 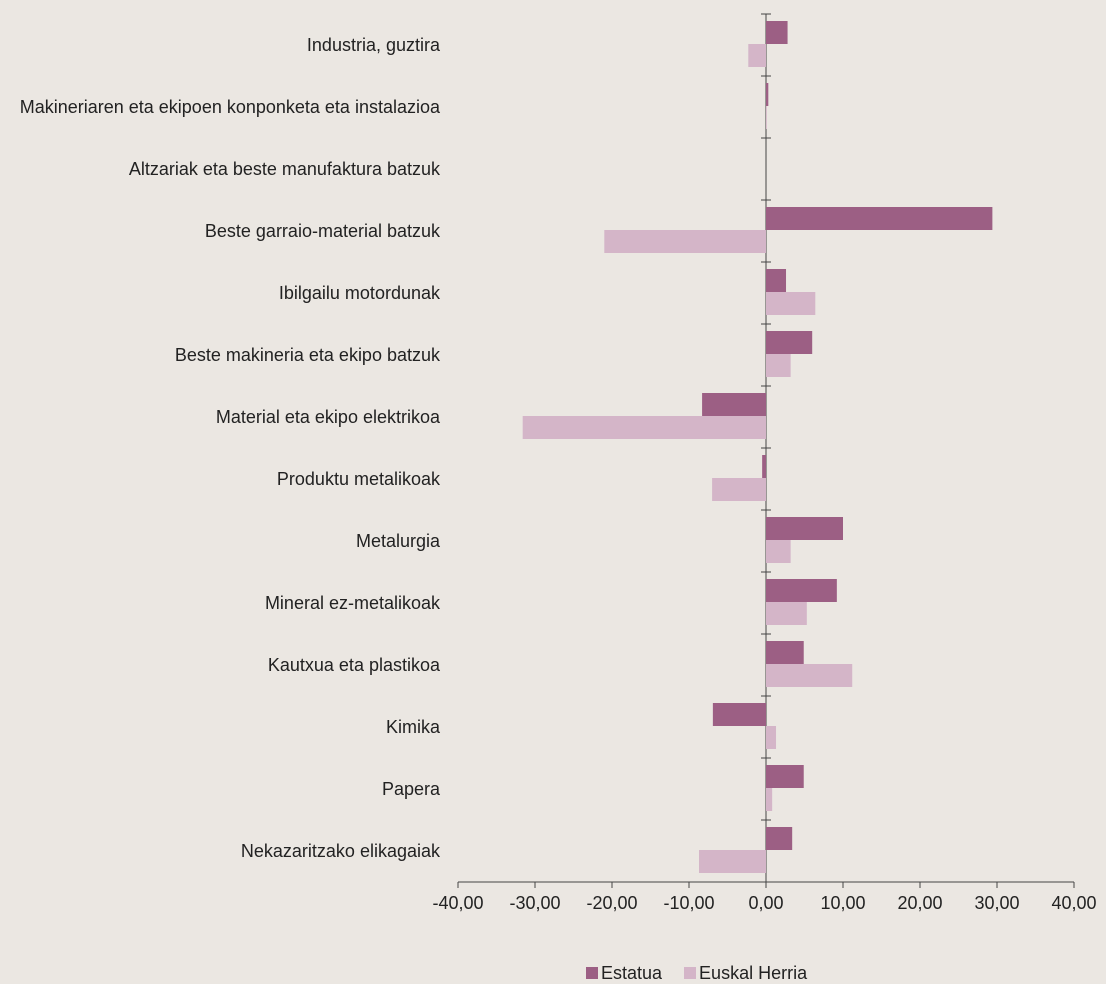 What do you see at coordinates (996, 903) in the screenshot?
I see `x-tick-label: 30,00` at bounding box center [996, 903].